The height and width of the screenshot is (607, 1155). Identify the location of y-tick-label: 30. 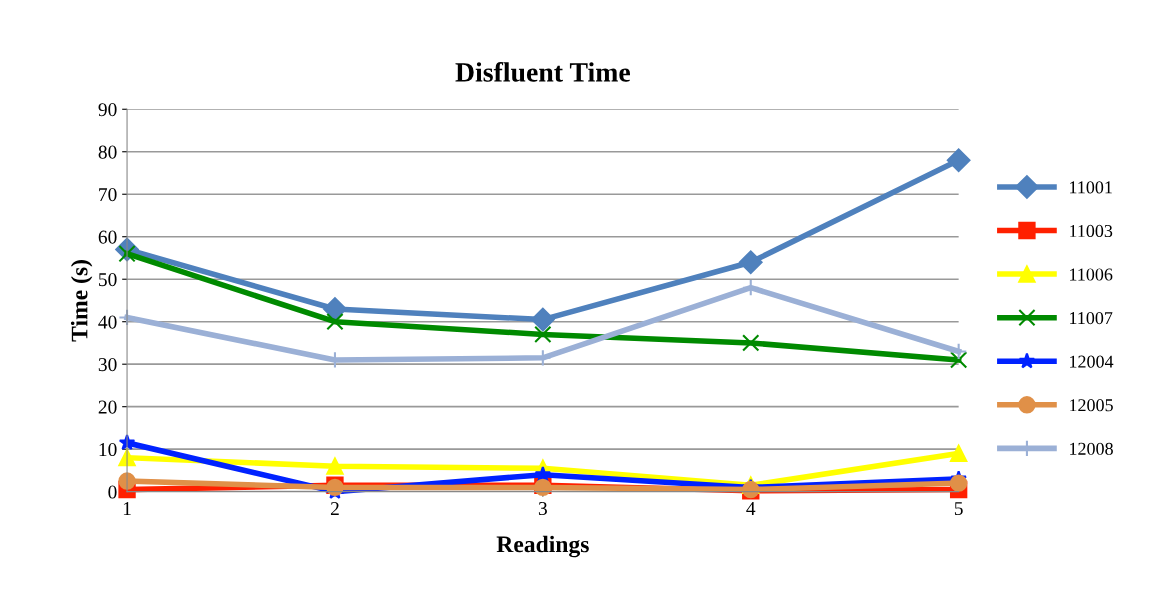
(107, 365).